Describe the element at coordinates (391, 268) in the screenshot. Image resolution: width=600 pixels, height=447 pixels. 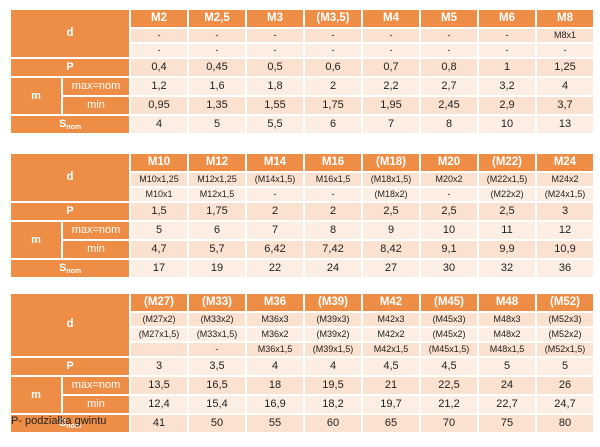
I see `s-value: 27` at that location.